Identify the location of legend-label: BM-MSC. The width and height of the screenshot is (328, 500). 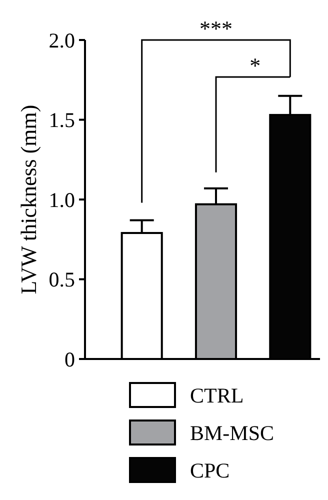
(232, 432).